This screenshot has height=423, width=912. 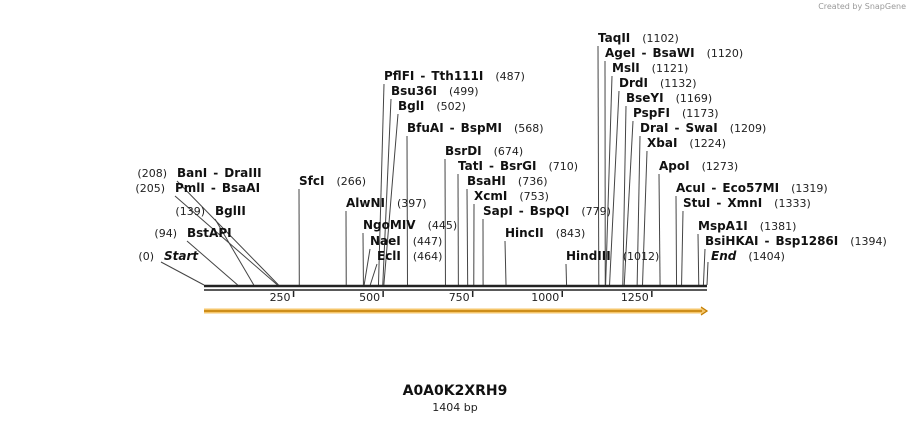 I want to click on site-label: MslI (1121), so click(x=650, y=68).